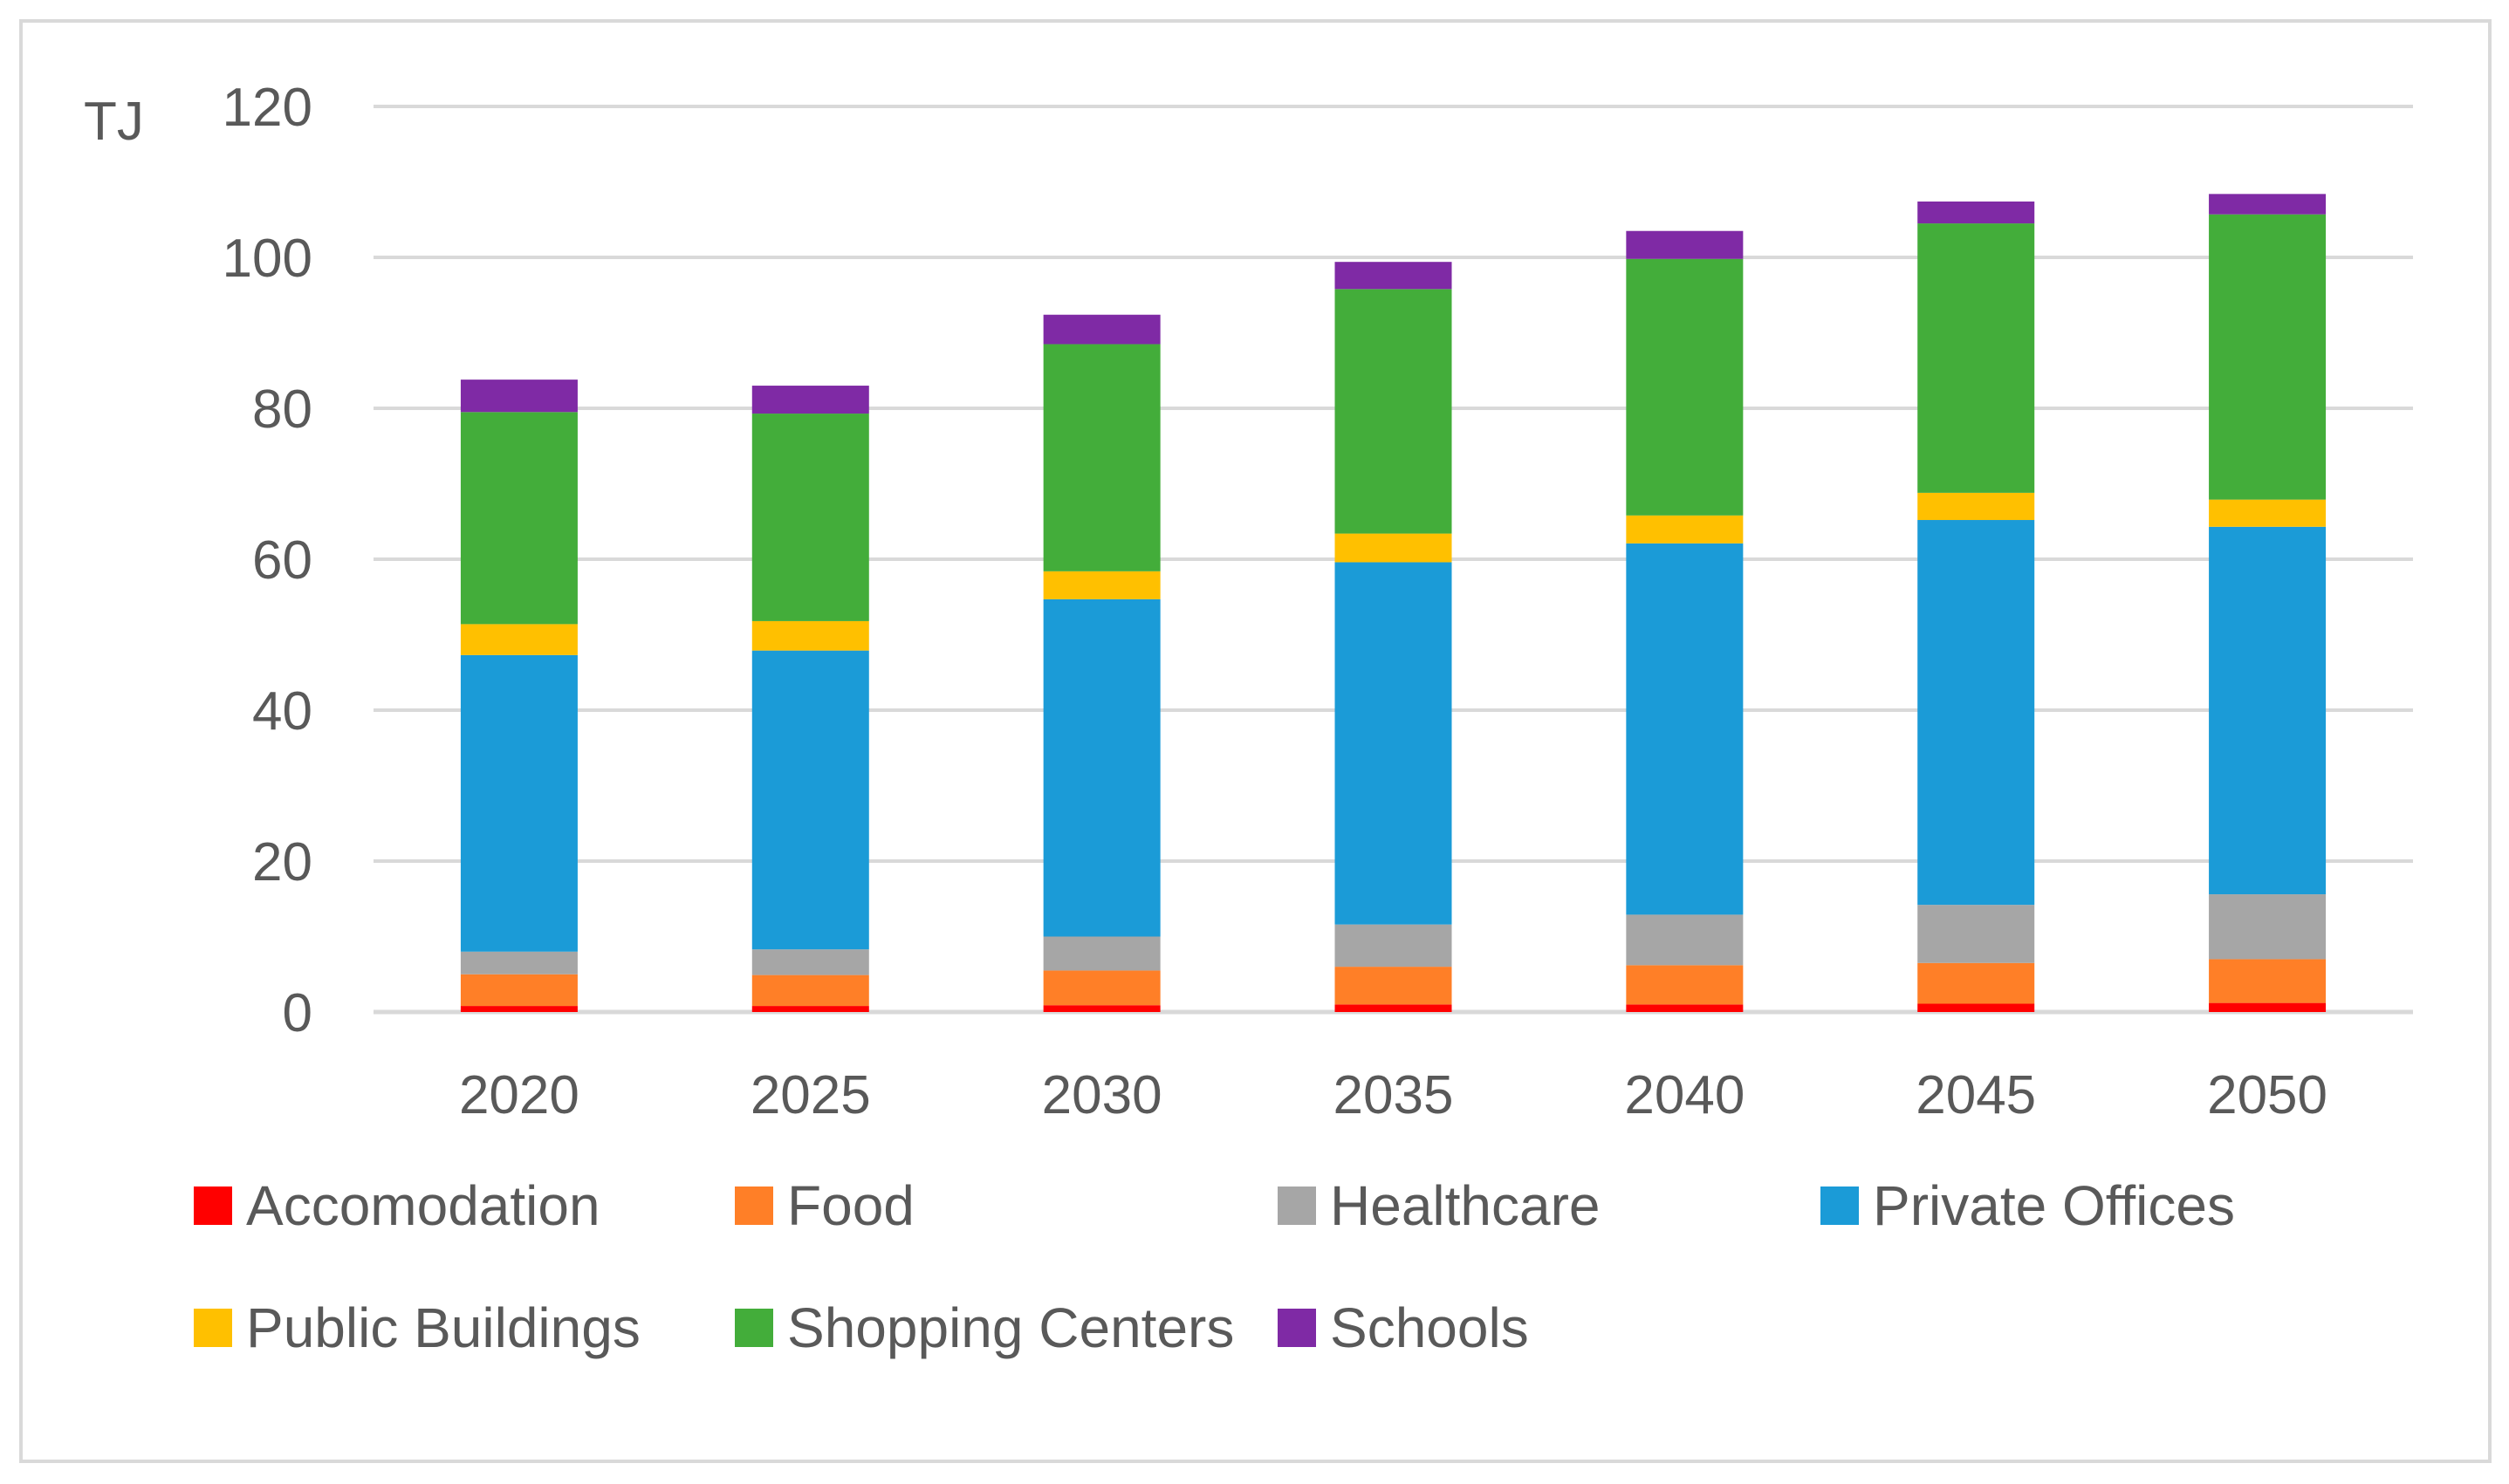  What do you see at coordinates (114, 122) in the screenshot?
I see `unit-label: TJ` at bounding box center [114, 122].